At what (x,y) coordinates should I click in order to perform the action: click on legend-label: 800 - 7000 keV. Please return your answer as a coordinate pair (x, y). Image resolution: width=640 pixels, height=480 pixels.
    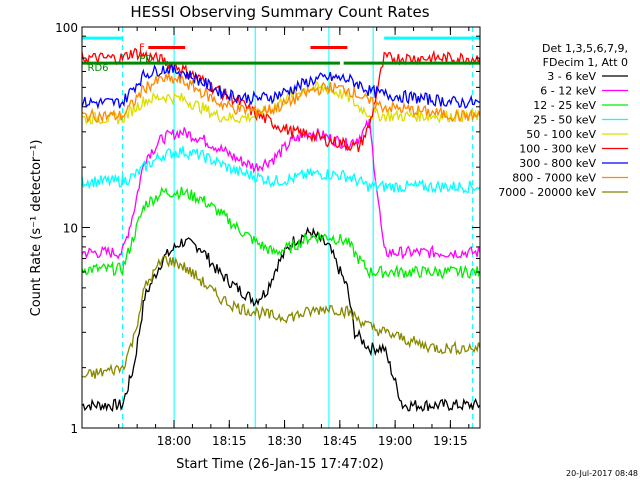
    Looking at the image, I should click on (554, 178).